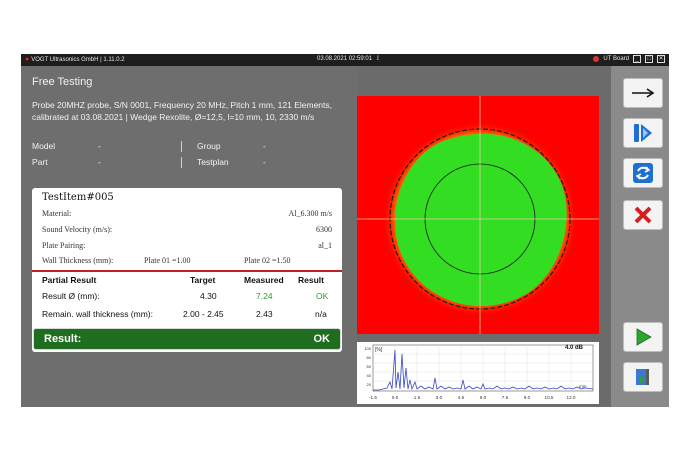  I want to click on x-tick-label: 0.0, so click(395, 397).